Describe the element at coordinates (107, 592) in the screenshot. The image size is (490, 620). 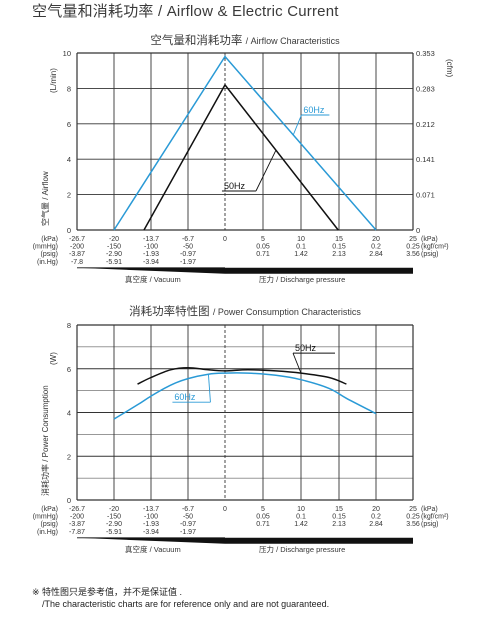
I see `footnote-cn: ※ 特性图只是参考值，并不是保证值 .` at that location.